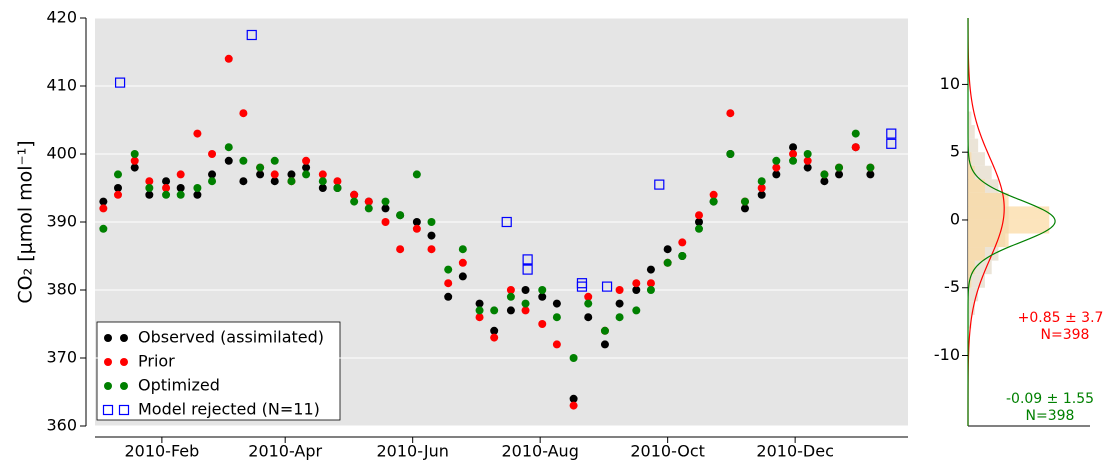 The width and height of the screenshot is (1103, 466). Describe the element at coordinates (1050, 399) in the screenshot. I see `stats-label: -0.09 ± 1.55` at that location.